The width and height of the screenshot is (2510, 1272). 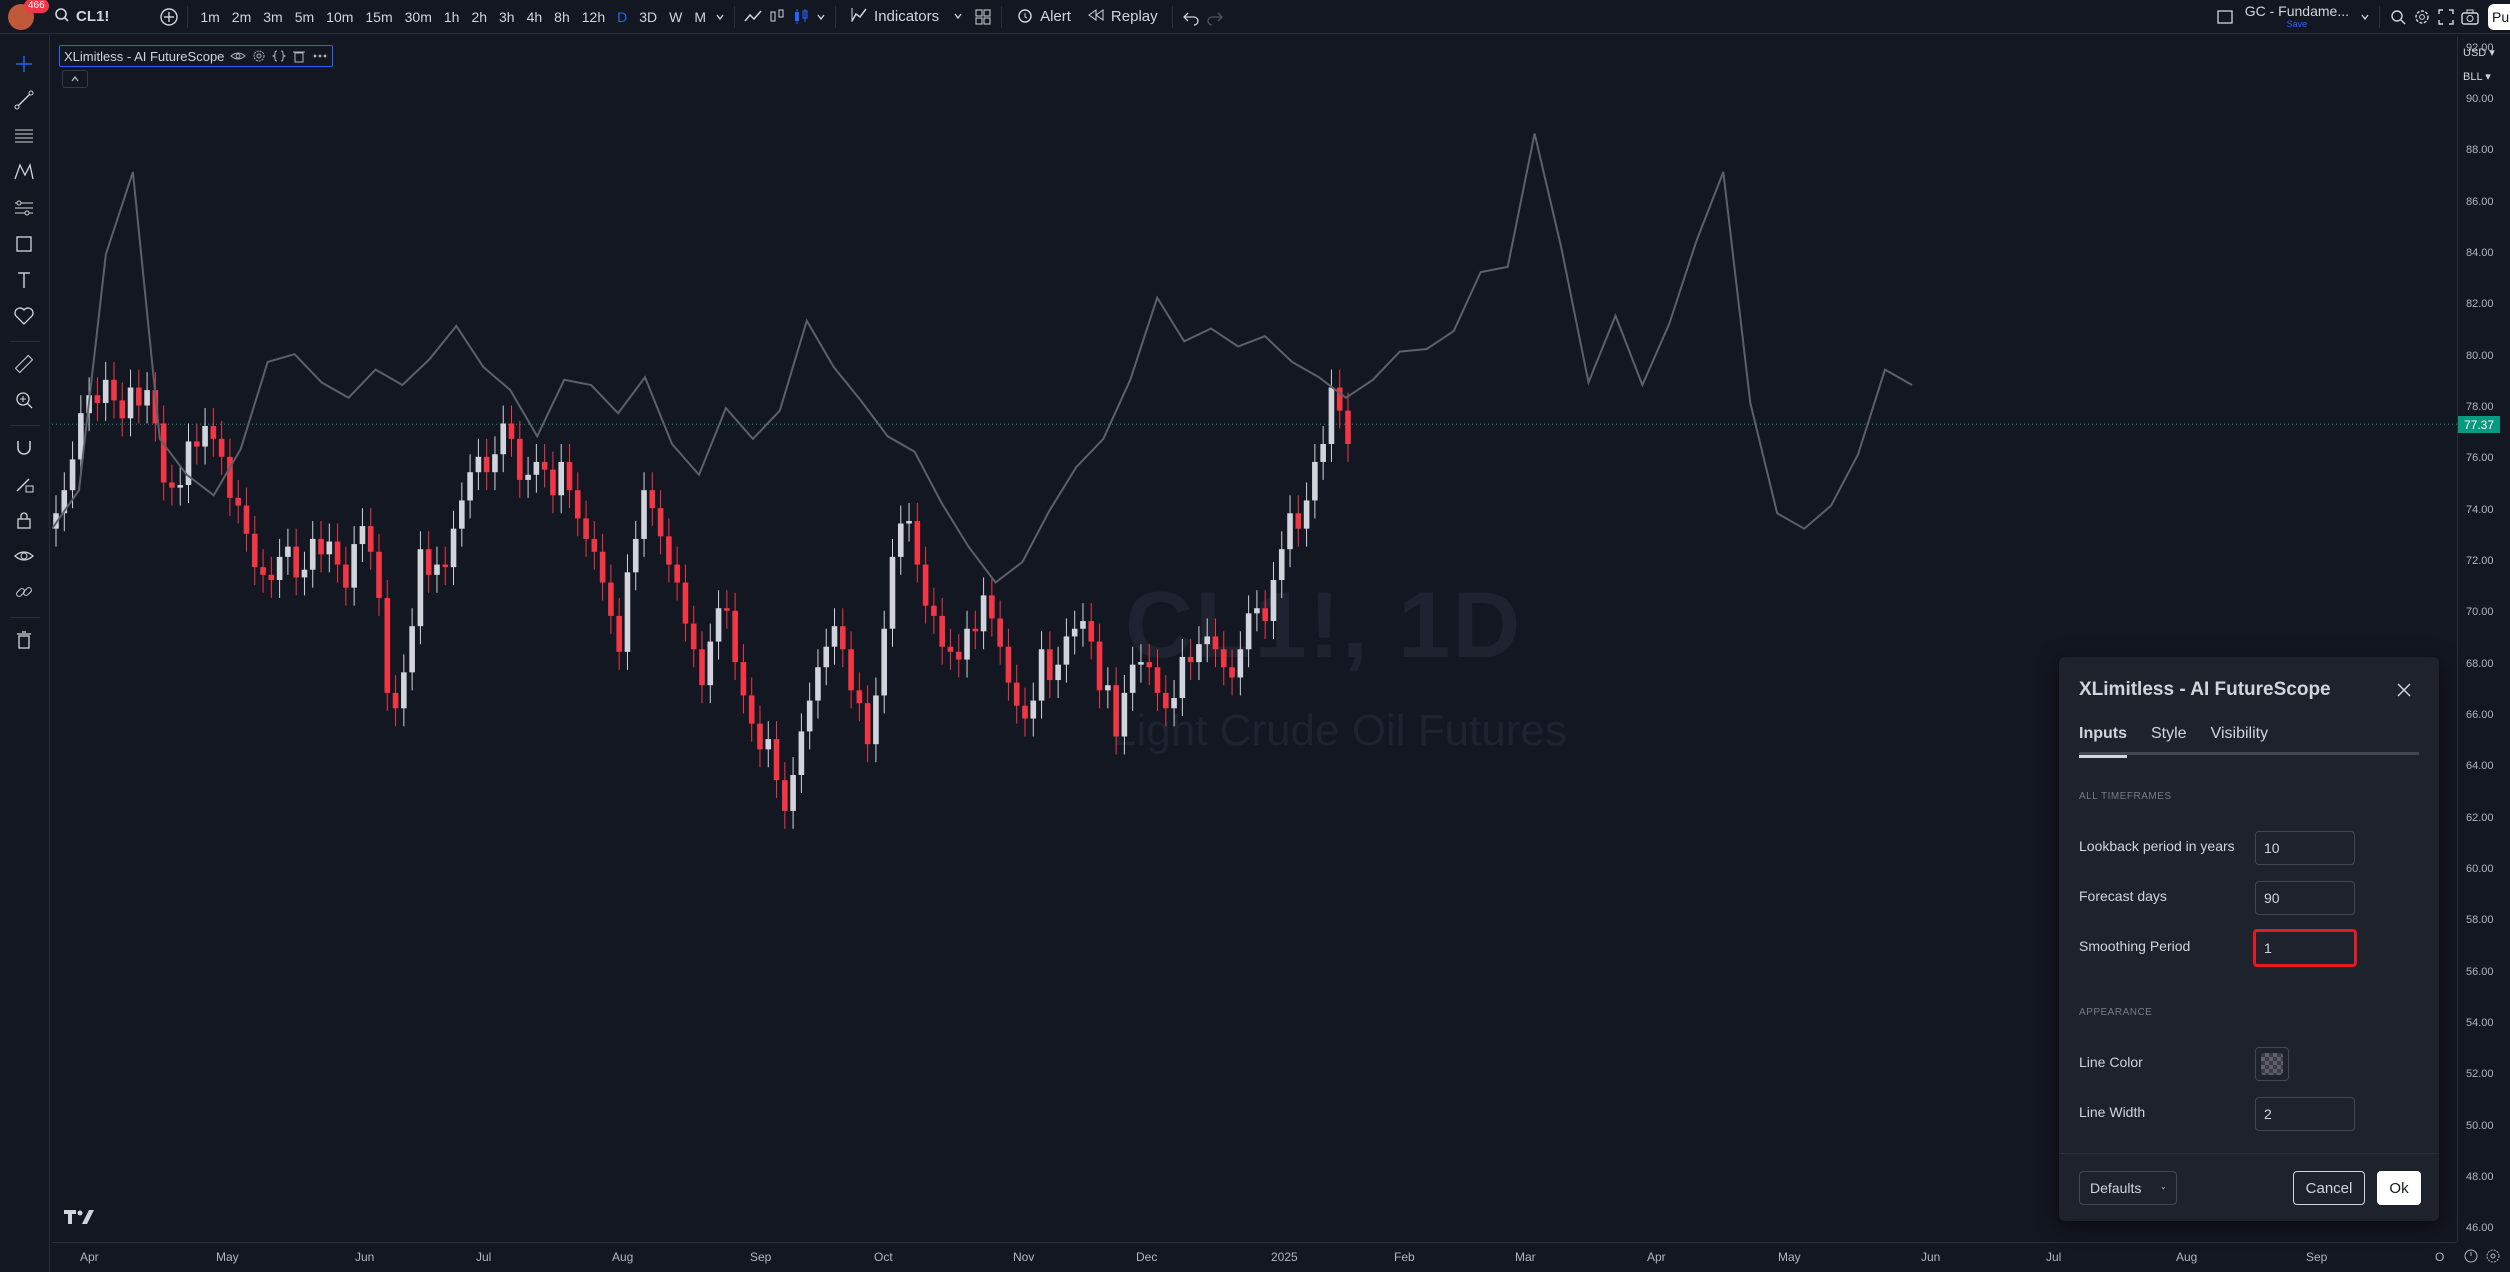 What do you see at coordinates (1043, 17) in the screenshot?
I see `alert-button: Alert` at bounding box center [1043, 17].